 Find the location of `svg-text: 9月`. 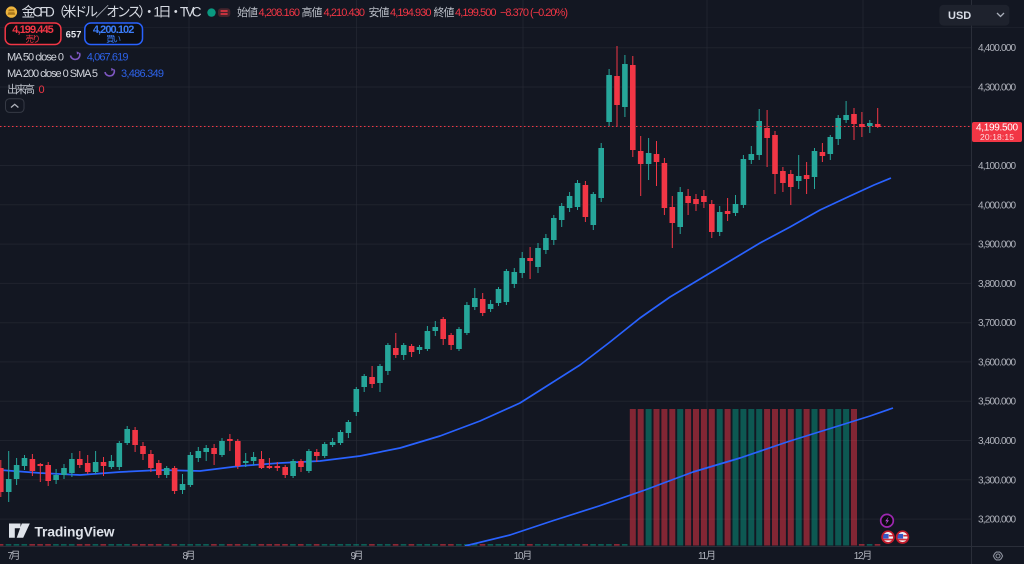

svg-text: 9月 is located at coordinates (357, 556).